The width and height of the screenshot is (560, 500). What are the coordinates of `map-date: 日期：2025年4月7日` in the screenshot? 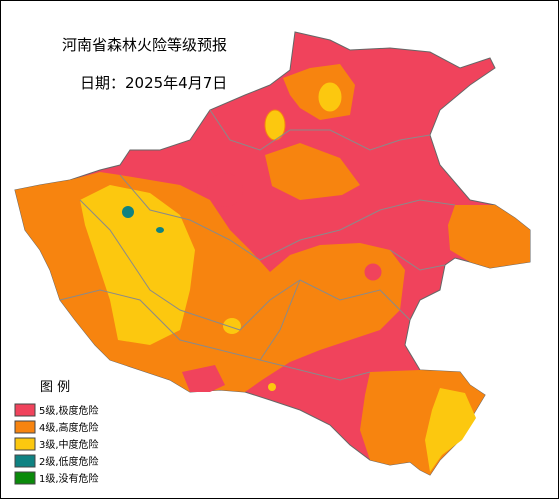 It's located at (153, 83).